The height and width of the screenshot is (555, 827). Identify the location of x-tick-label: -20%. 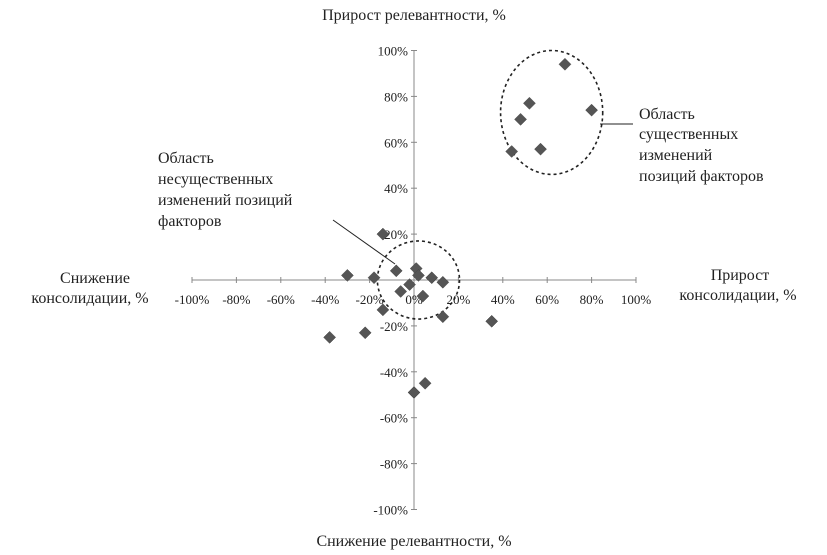
(370, 299).